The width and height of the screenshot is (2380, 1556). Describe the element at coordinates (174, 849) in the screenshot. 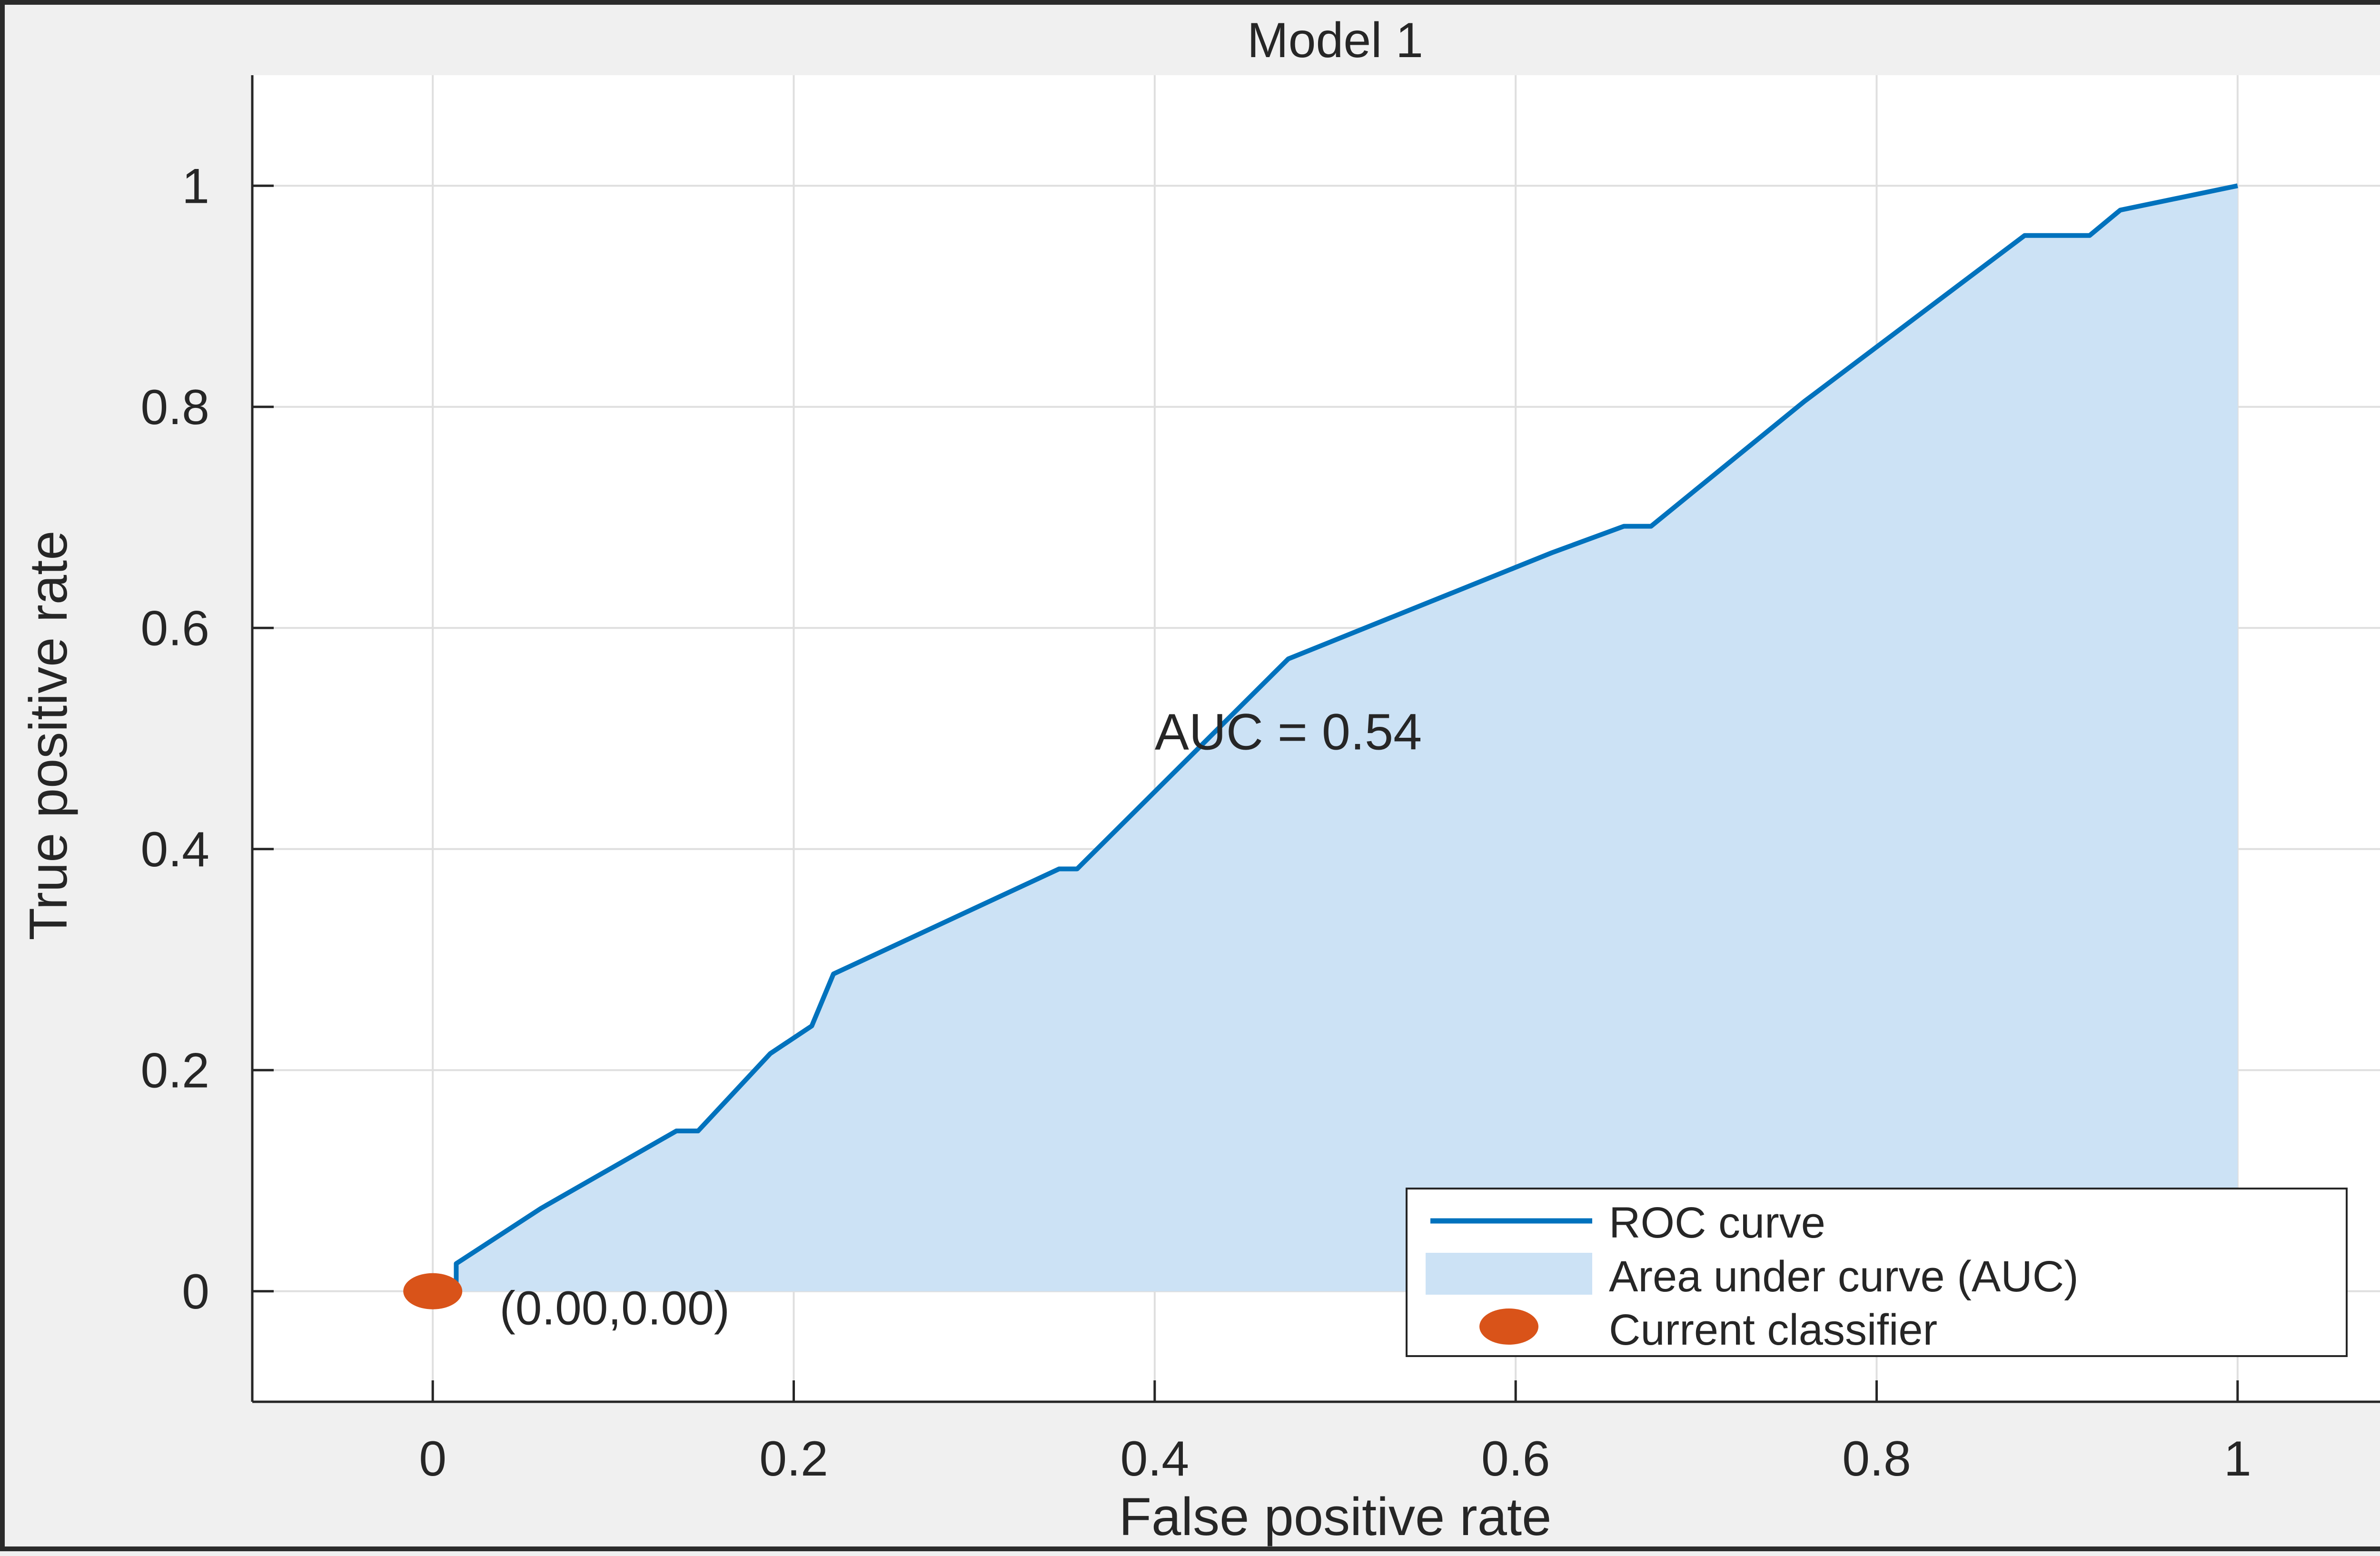

I see `y-tick-label: 0.4` at that location.